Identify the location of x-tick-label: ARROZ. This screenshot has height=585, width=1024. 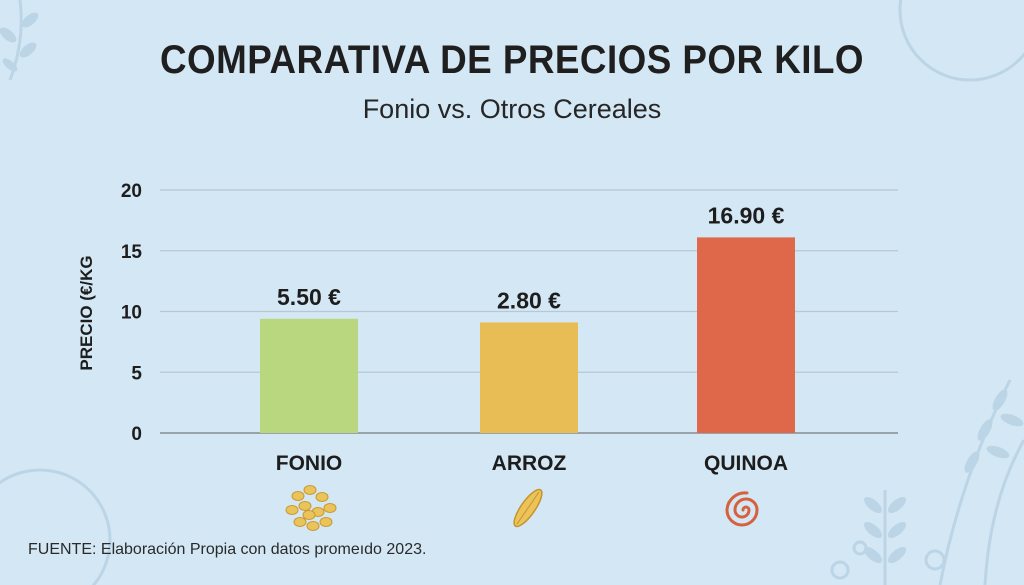
(529, 463).